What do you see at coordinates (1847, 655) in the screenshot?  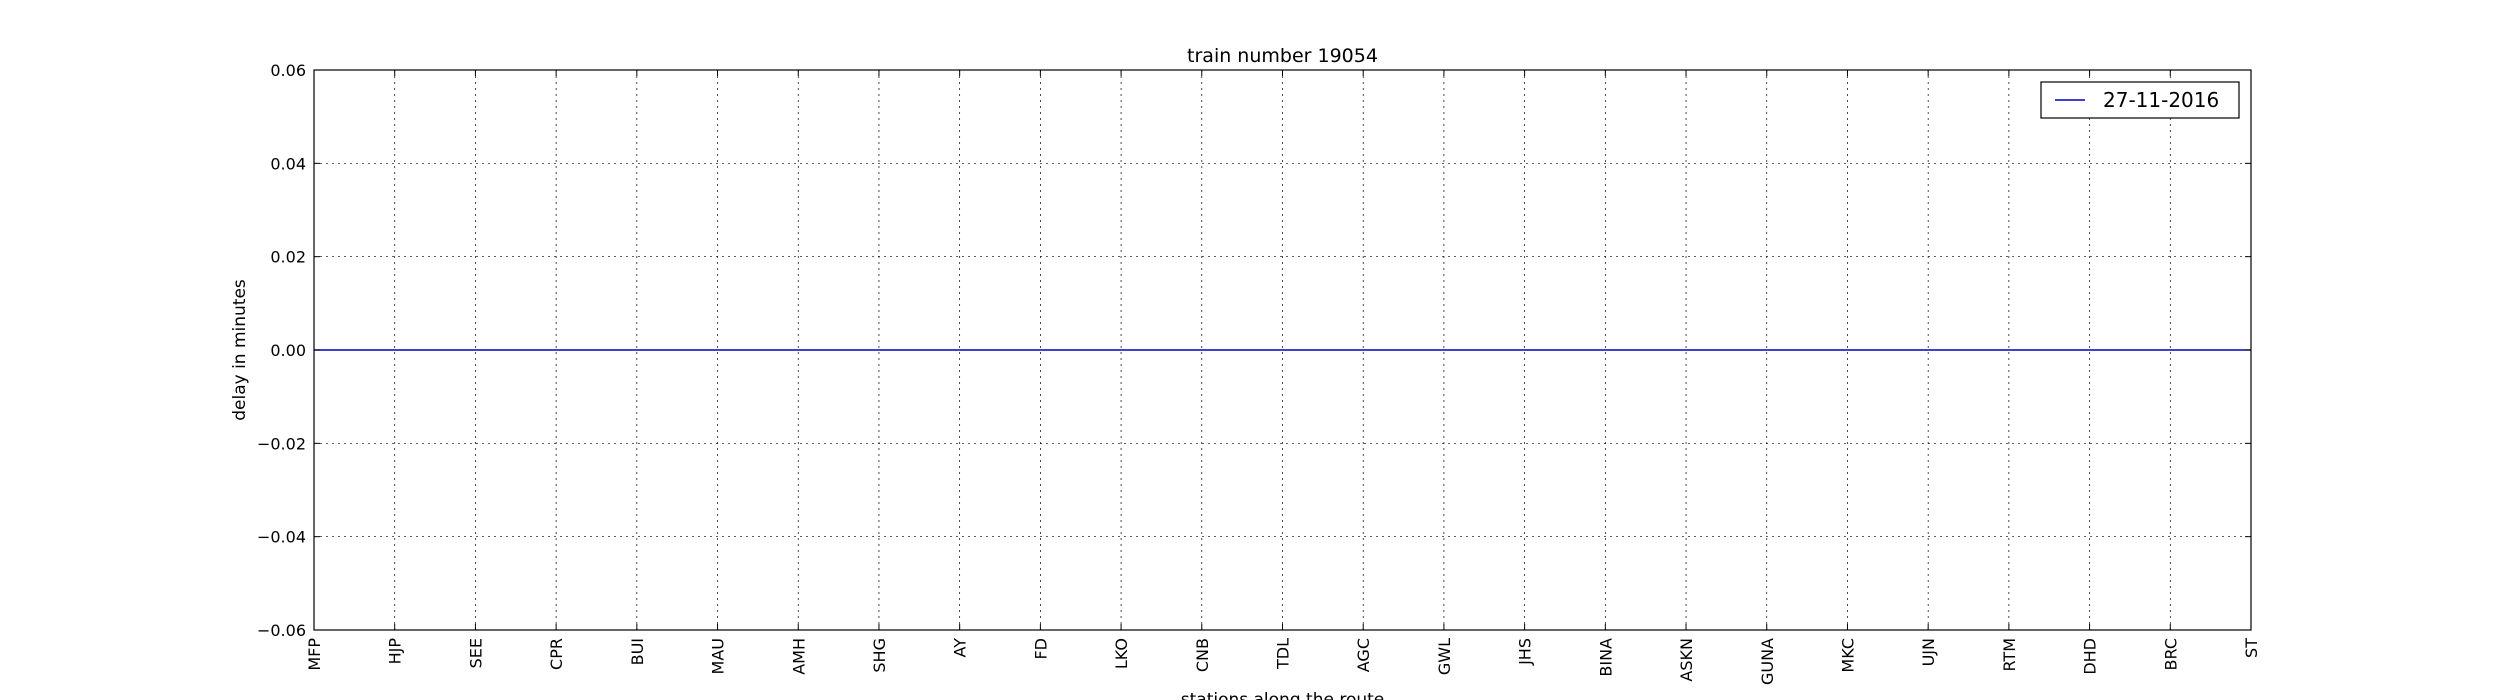 I see `x-tick-label: MKC` at bounding box center [1847, 655].